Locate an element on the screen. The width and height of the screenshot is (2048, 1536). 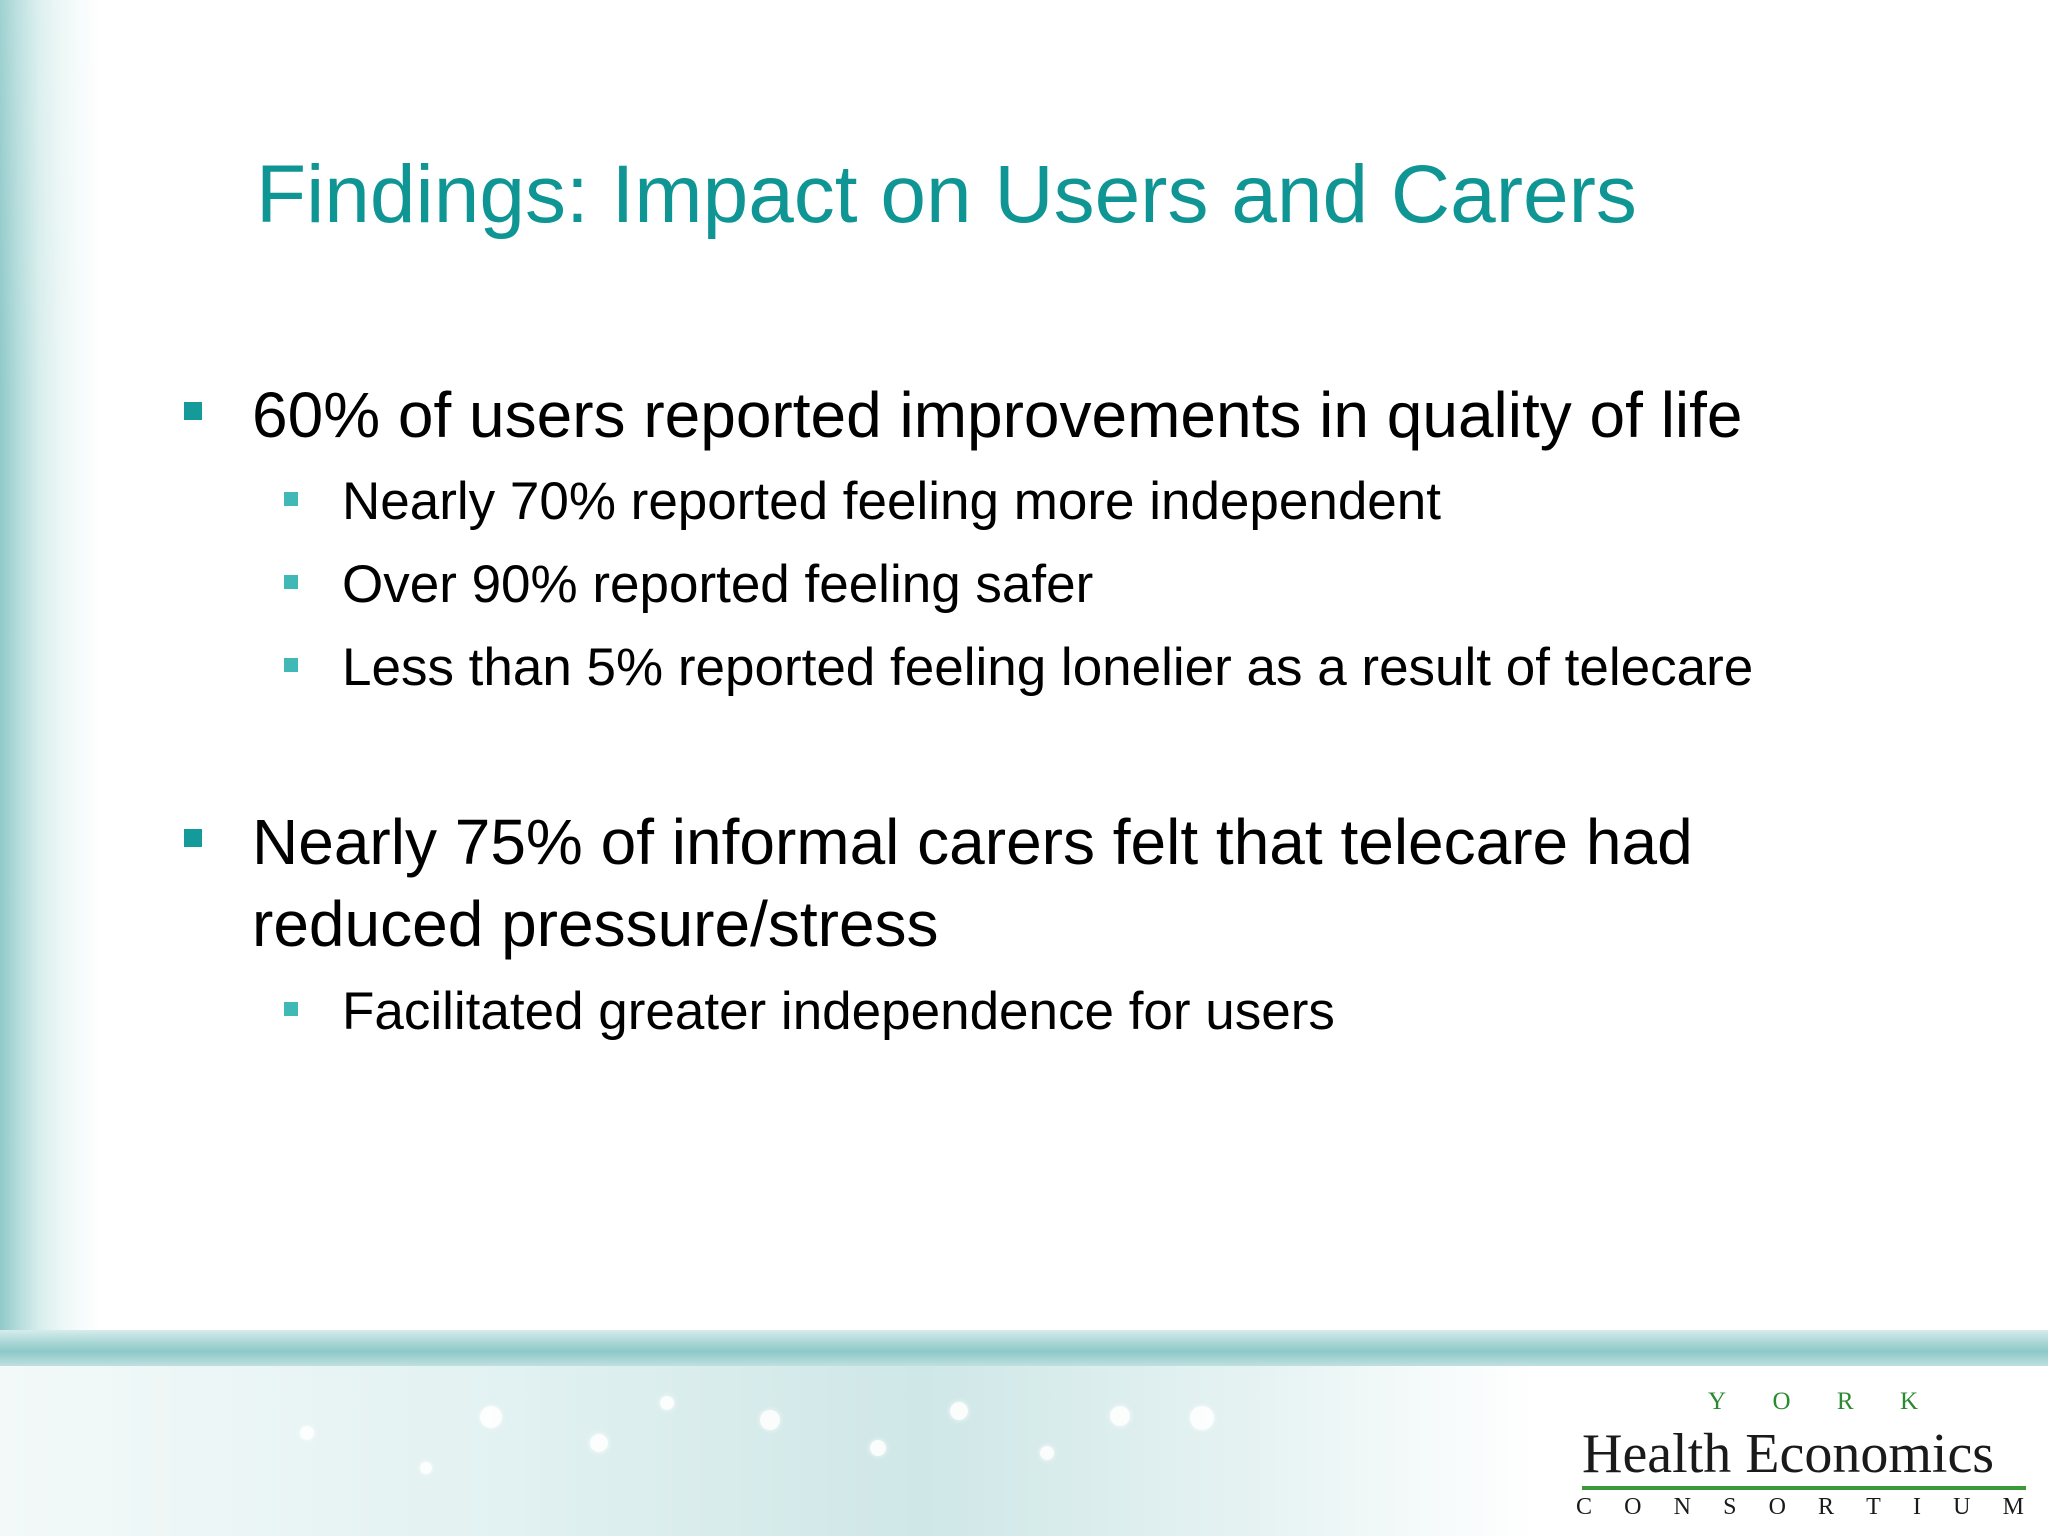
left-decorative-bar is located at coordinates (50, 665).